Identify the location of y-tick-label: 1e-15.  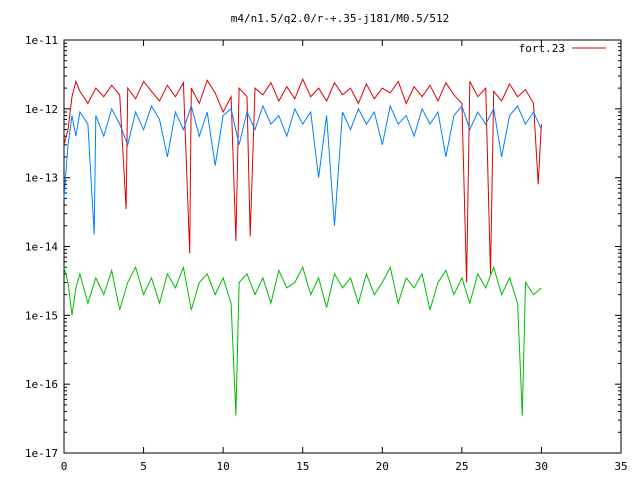
(41, 315).